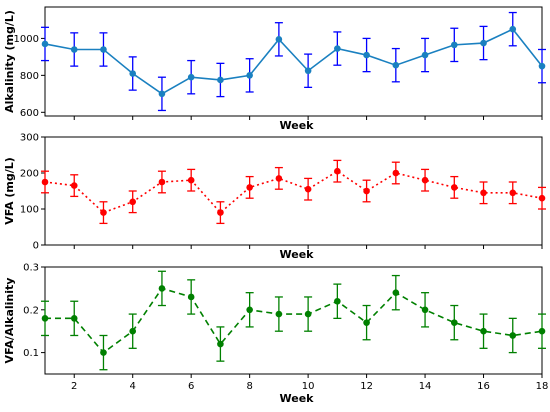  Describe the element at coordinates (74, 386) in the screenshot. I see `x-tick-label: 2` at that location.